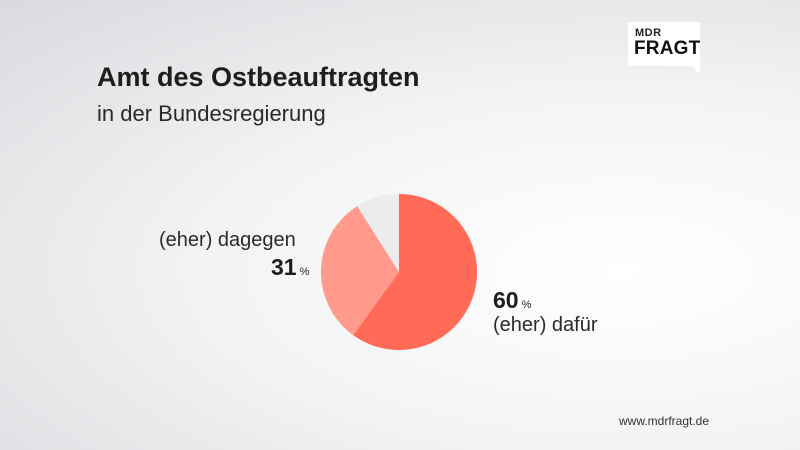 The height and width of the screenshot is (450, 800). I want to click on label-dafuer-value: 60%, so click(512, 300).